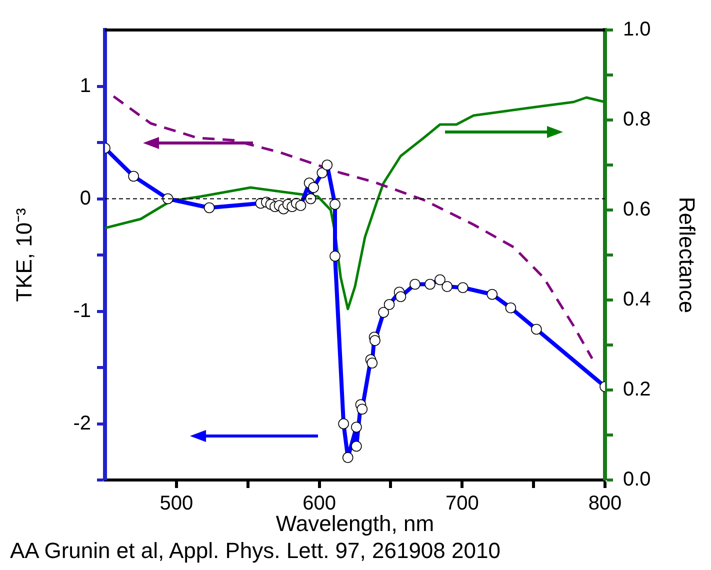 The width and height of the screenshot is (711, 570). Describe the element at coordinates (605, 503) in the screenshot. I see `x-tick-label: 800` at that location.